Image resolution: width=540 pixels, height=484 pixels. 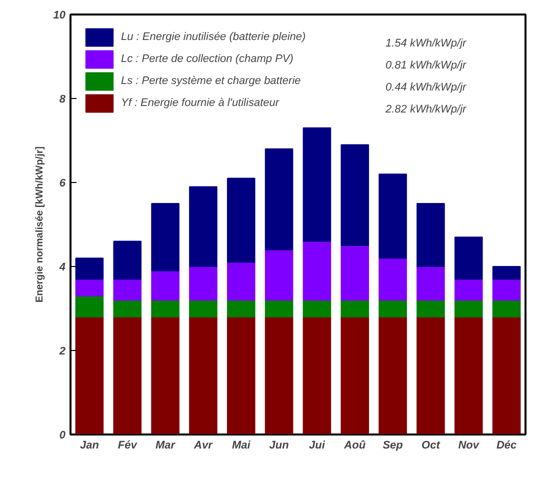 I want to click on y-axis-title: Energie normalisée [kWh/kWp/jr], so click(x=40, y=224).